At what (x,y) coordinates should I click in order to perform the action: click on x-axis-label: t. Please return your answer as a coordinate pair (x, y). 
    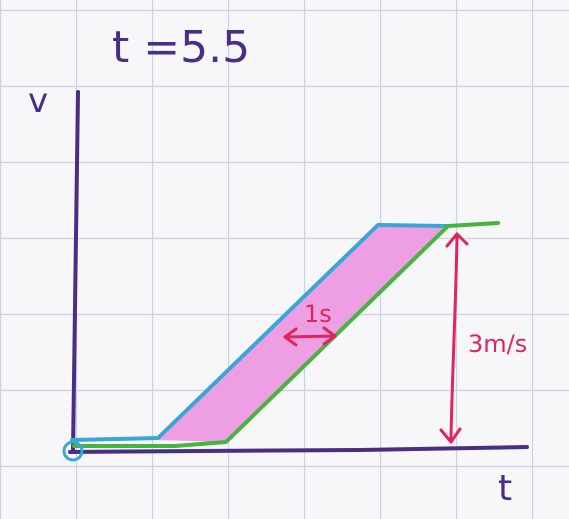
    Looking at the image, I should click on (505, 488).